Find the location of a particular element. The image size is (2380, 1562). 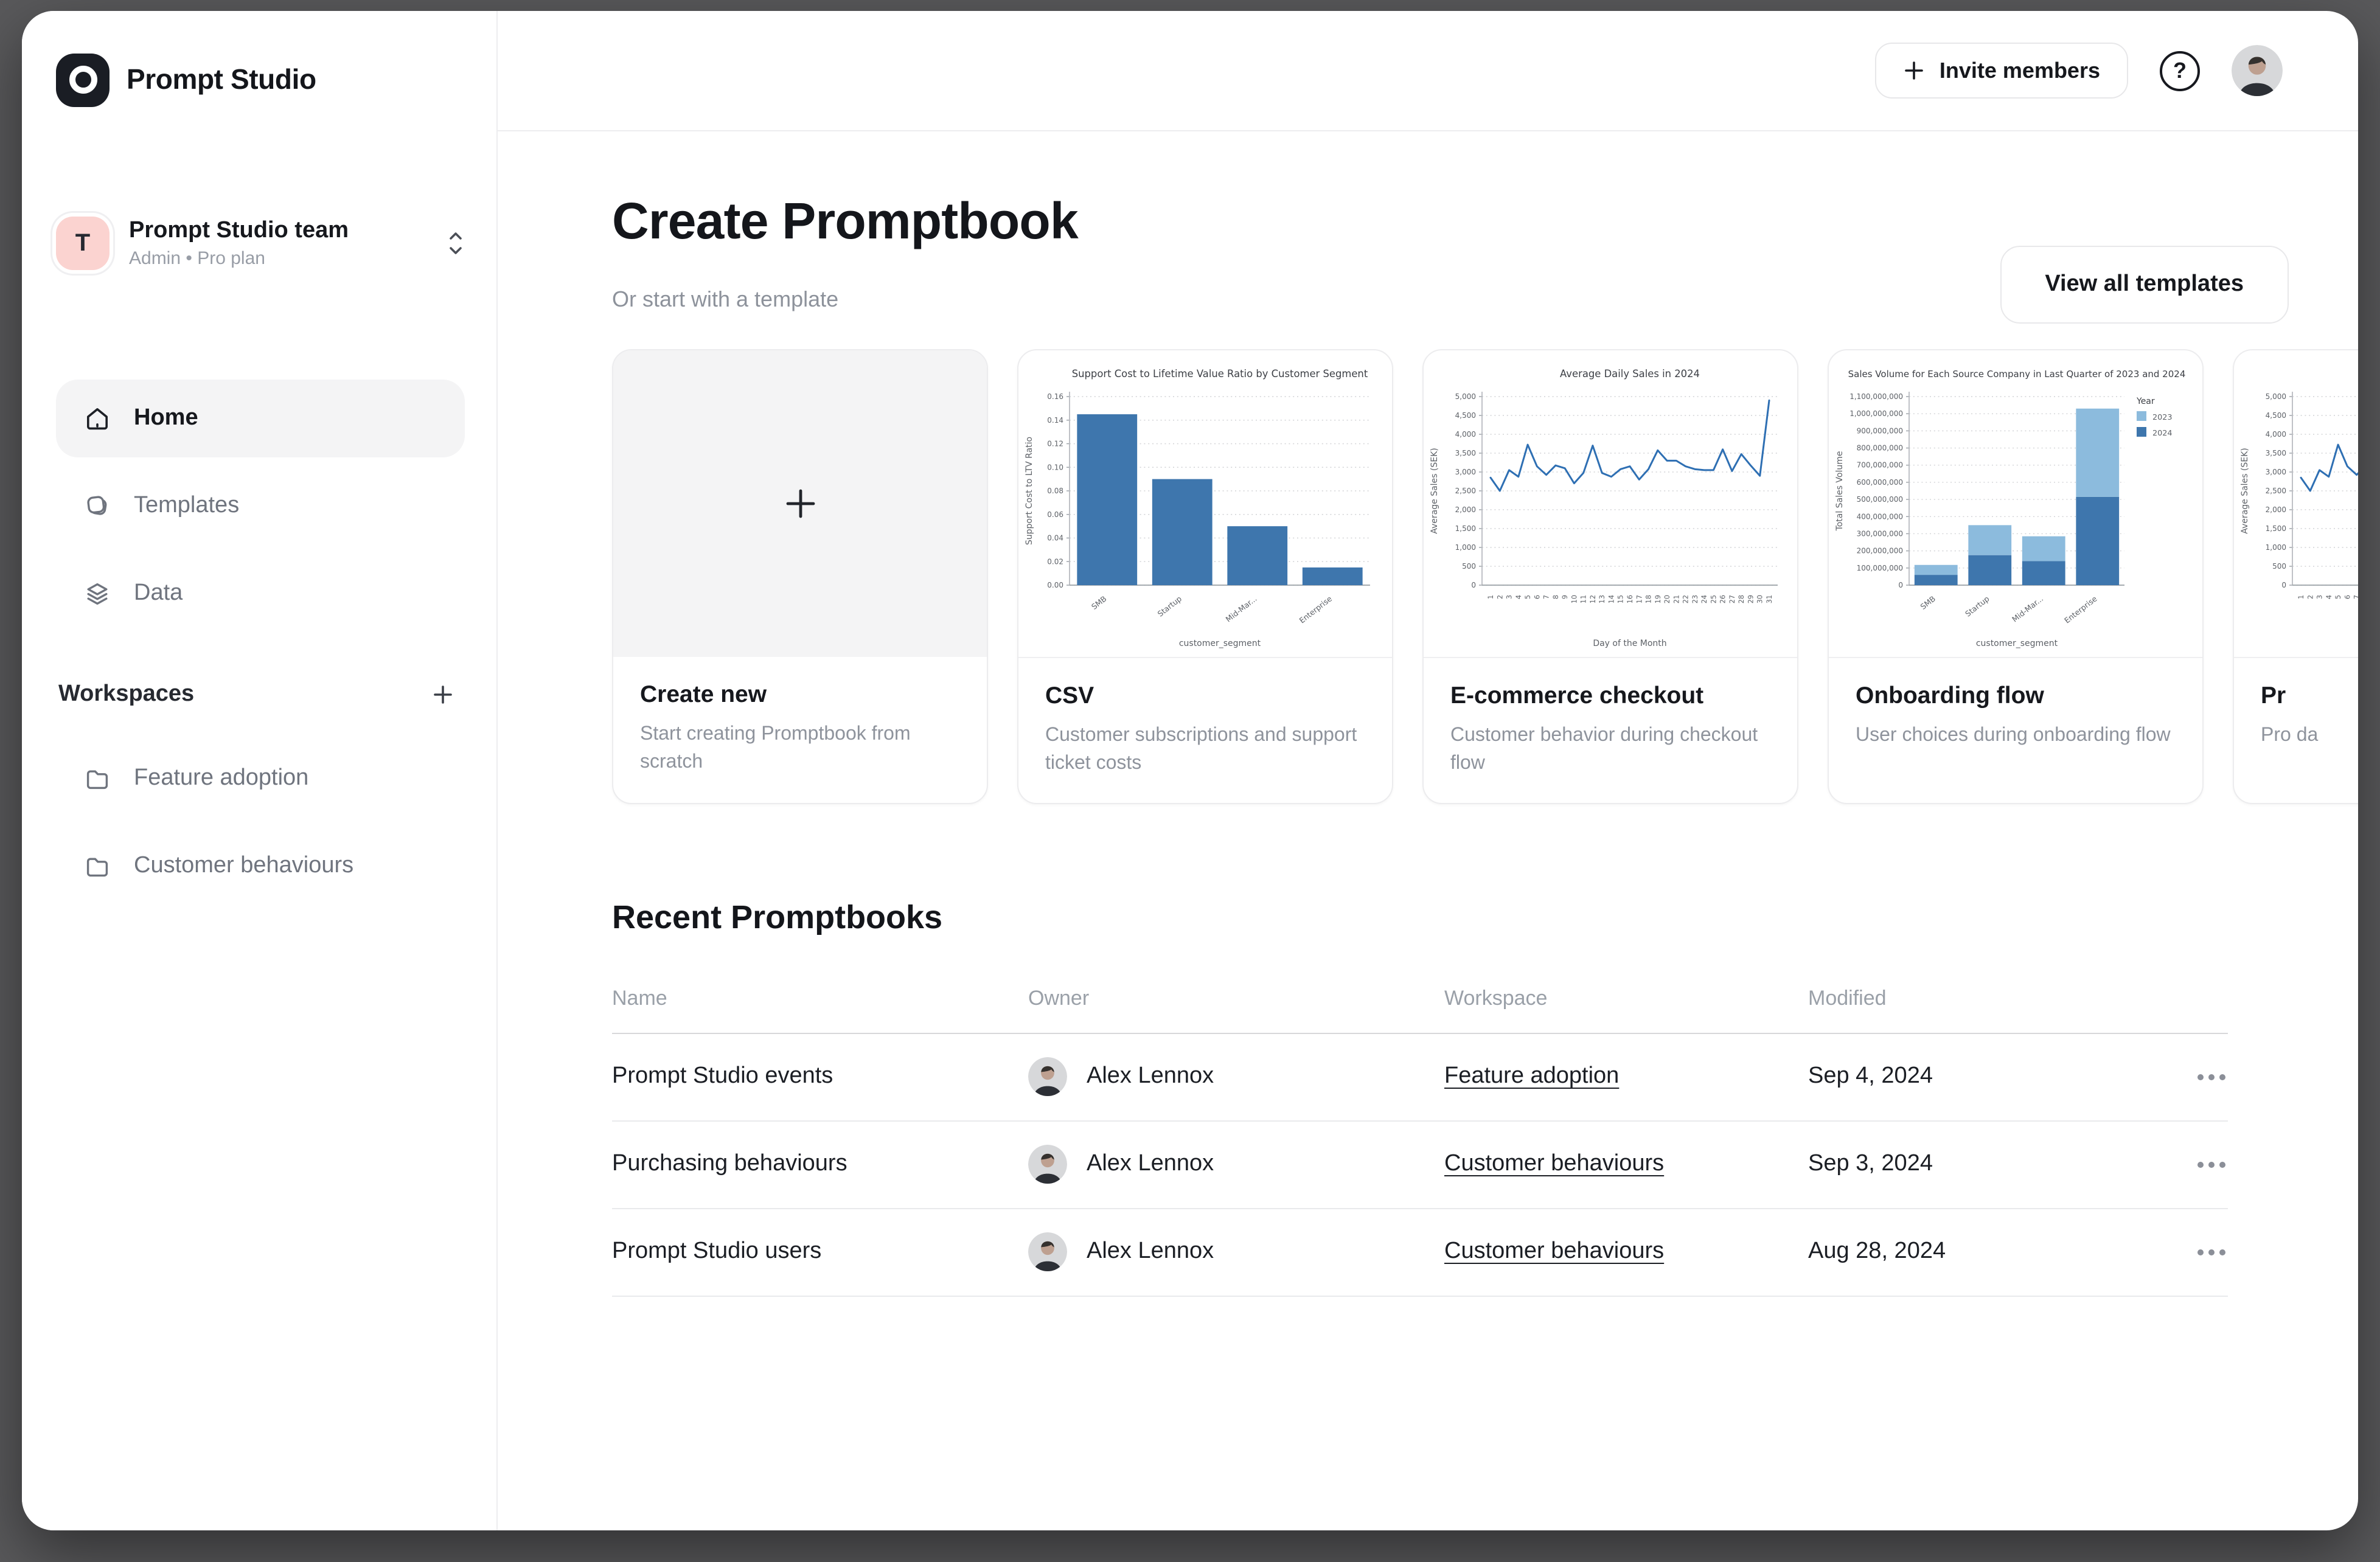

user-avatar is located at coordinates (2257, 70).